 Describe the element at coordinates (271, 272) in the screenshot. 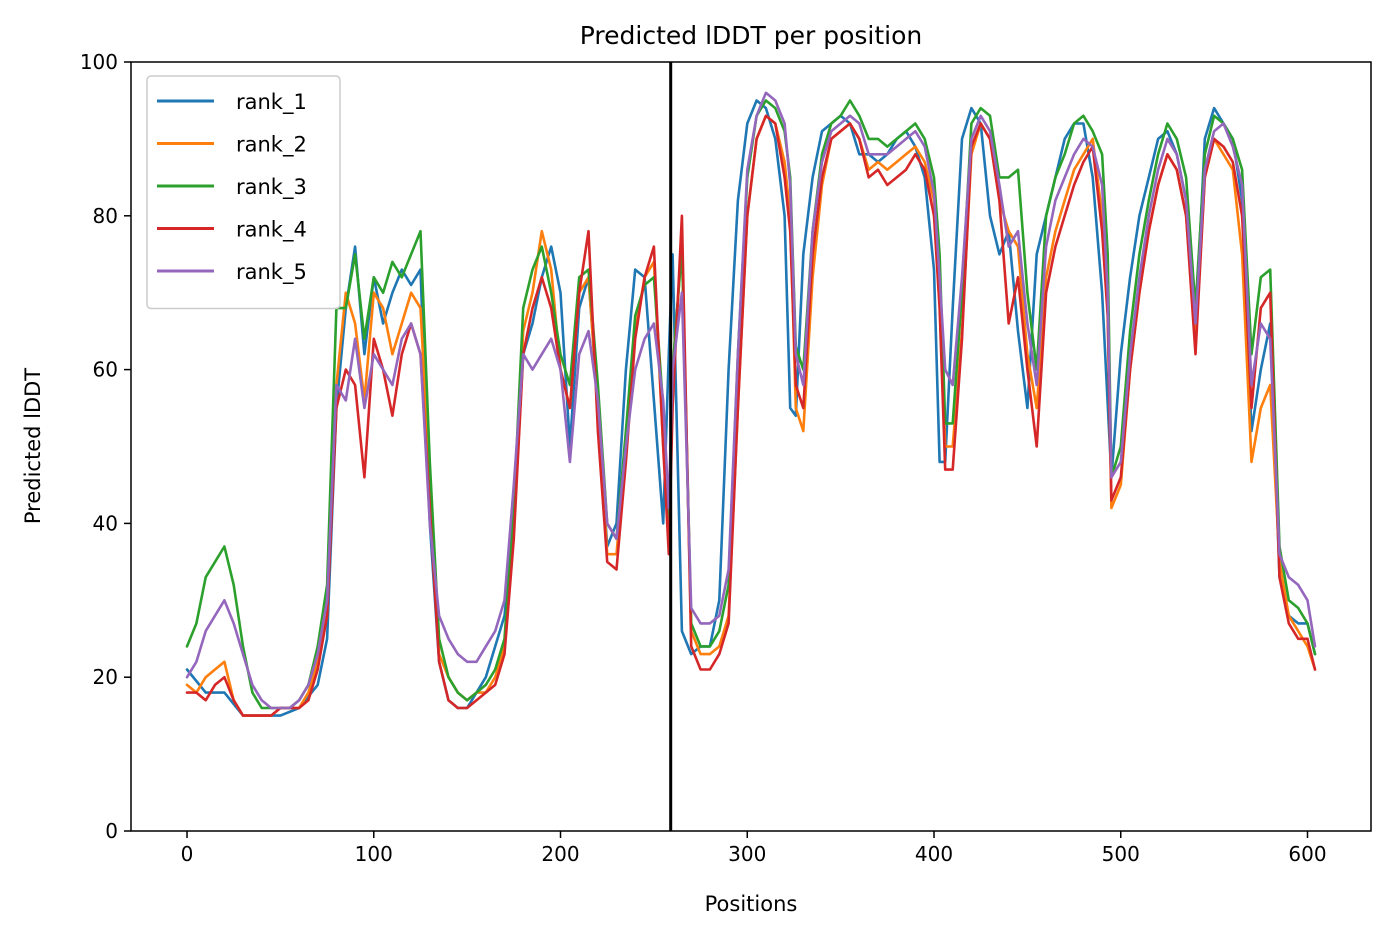

I see `legend-label: rank_5` at that location.